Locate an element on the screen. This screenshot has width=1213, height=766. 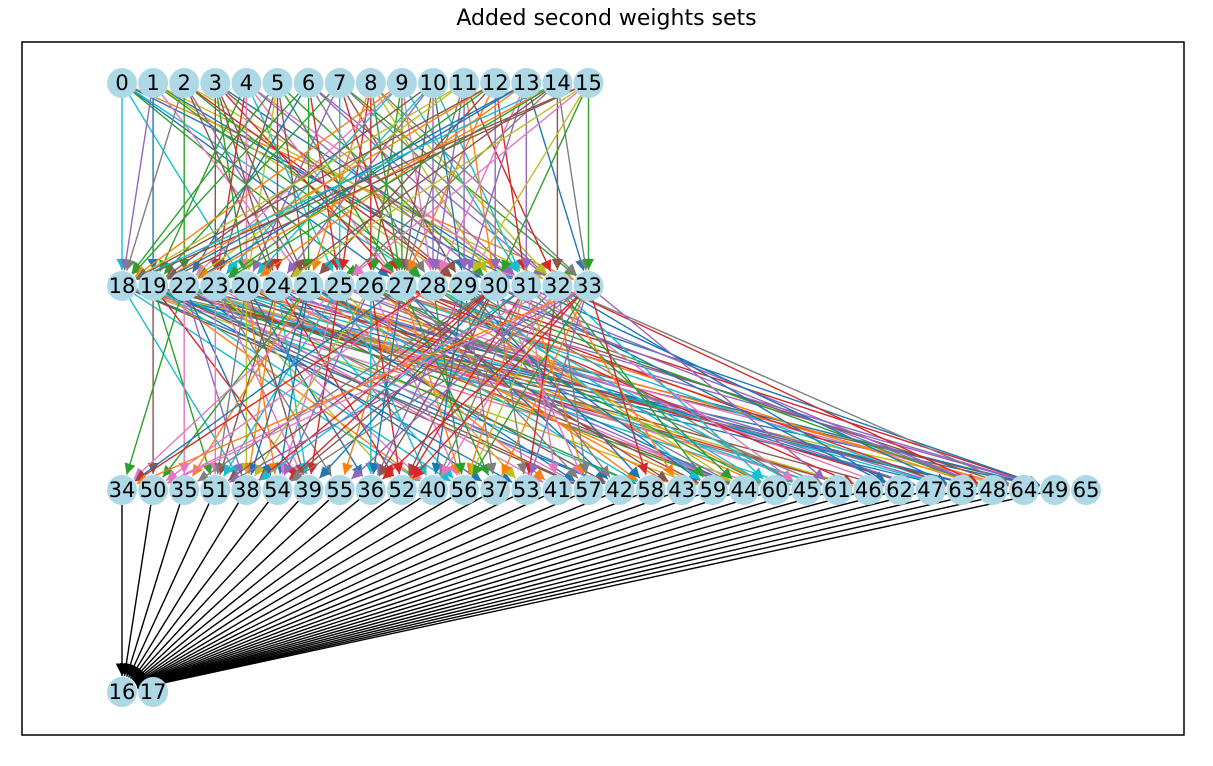
node-label: 52 is located at coordinates (402, 490).